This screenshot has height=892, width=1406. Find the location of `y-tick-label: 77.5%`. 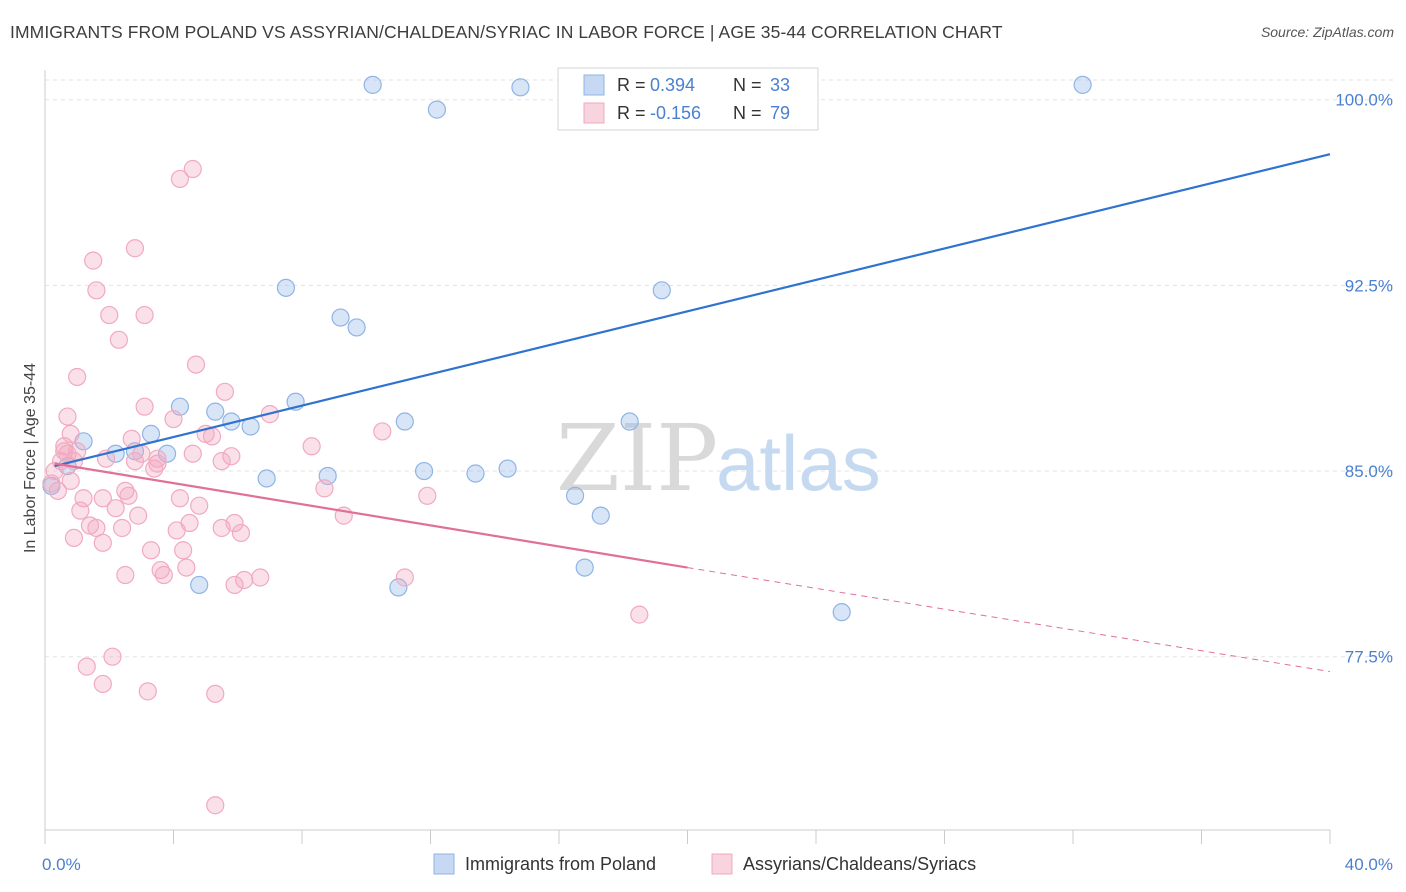

y-tick-label: 77.5% is located at coordinates (1369, 657).